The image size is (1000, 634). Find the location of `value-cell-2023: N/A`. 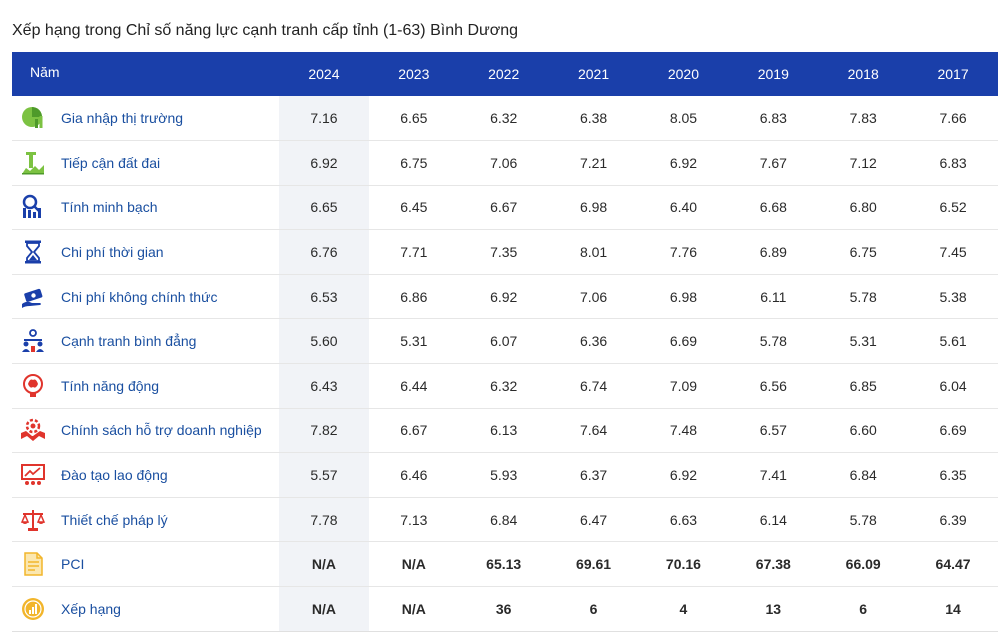

value-cell-2023: N/A is located at coordinates (413, 564).